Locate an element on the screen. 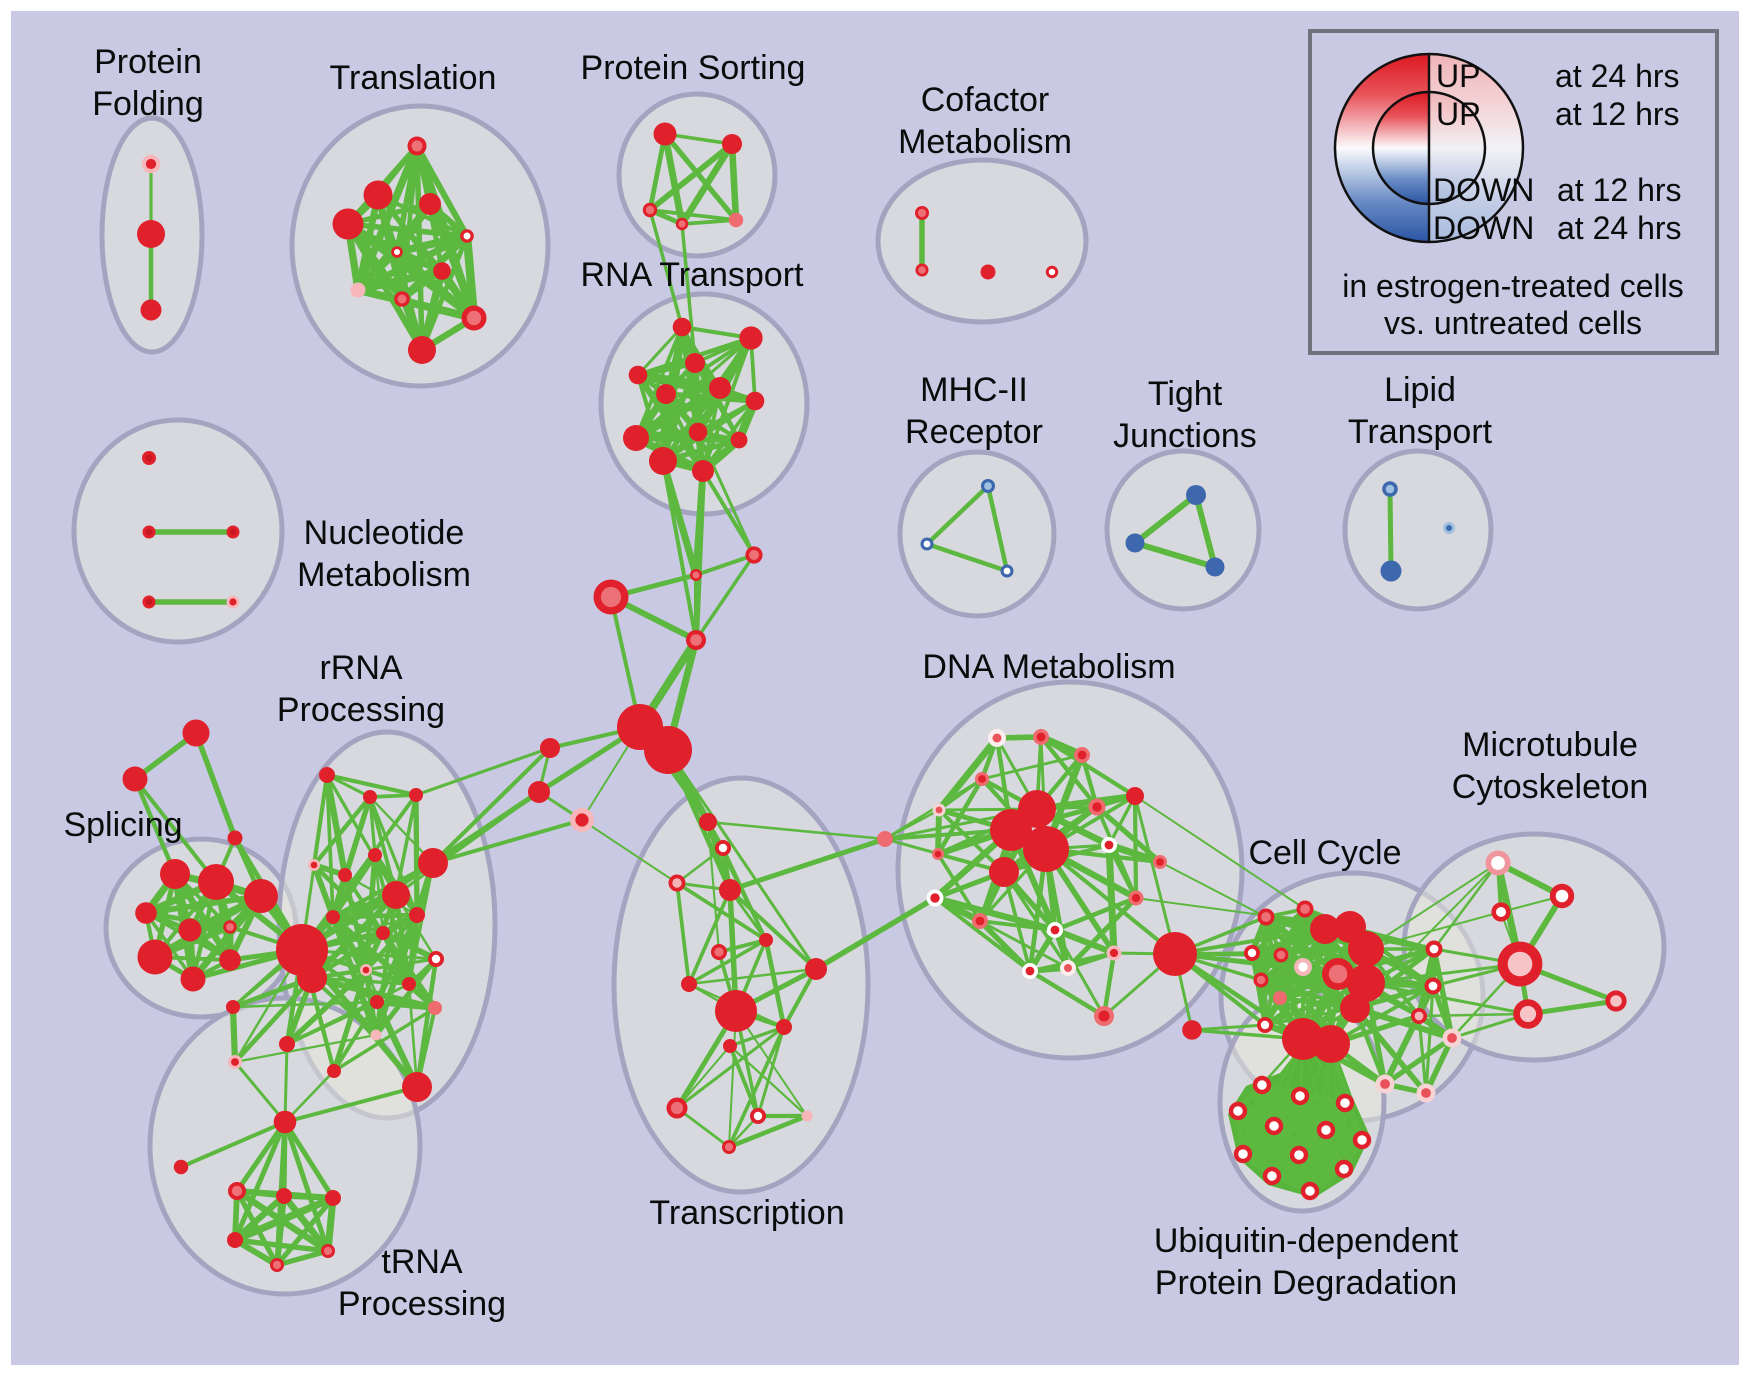 The width and height of the screenshot is (1750, 1381). svg-text: Transport is located at coordinates (1420, 432).